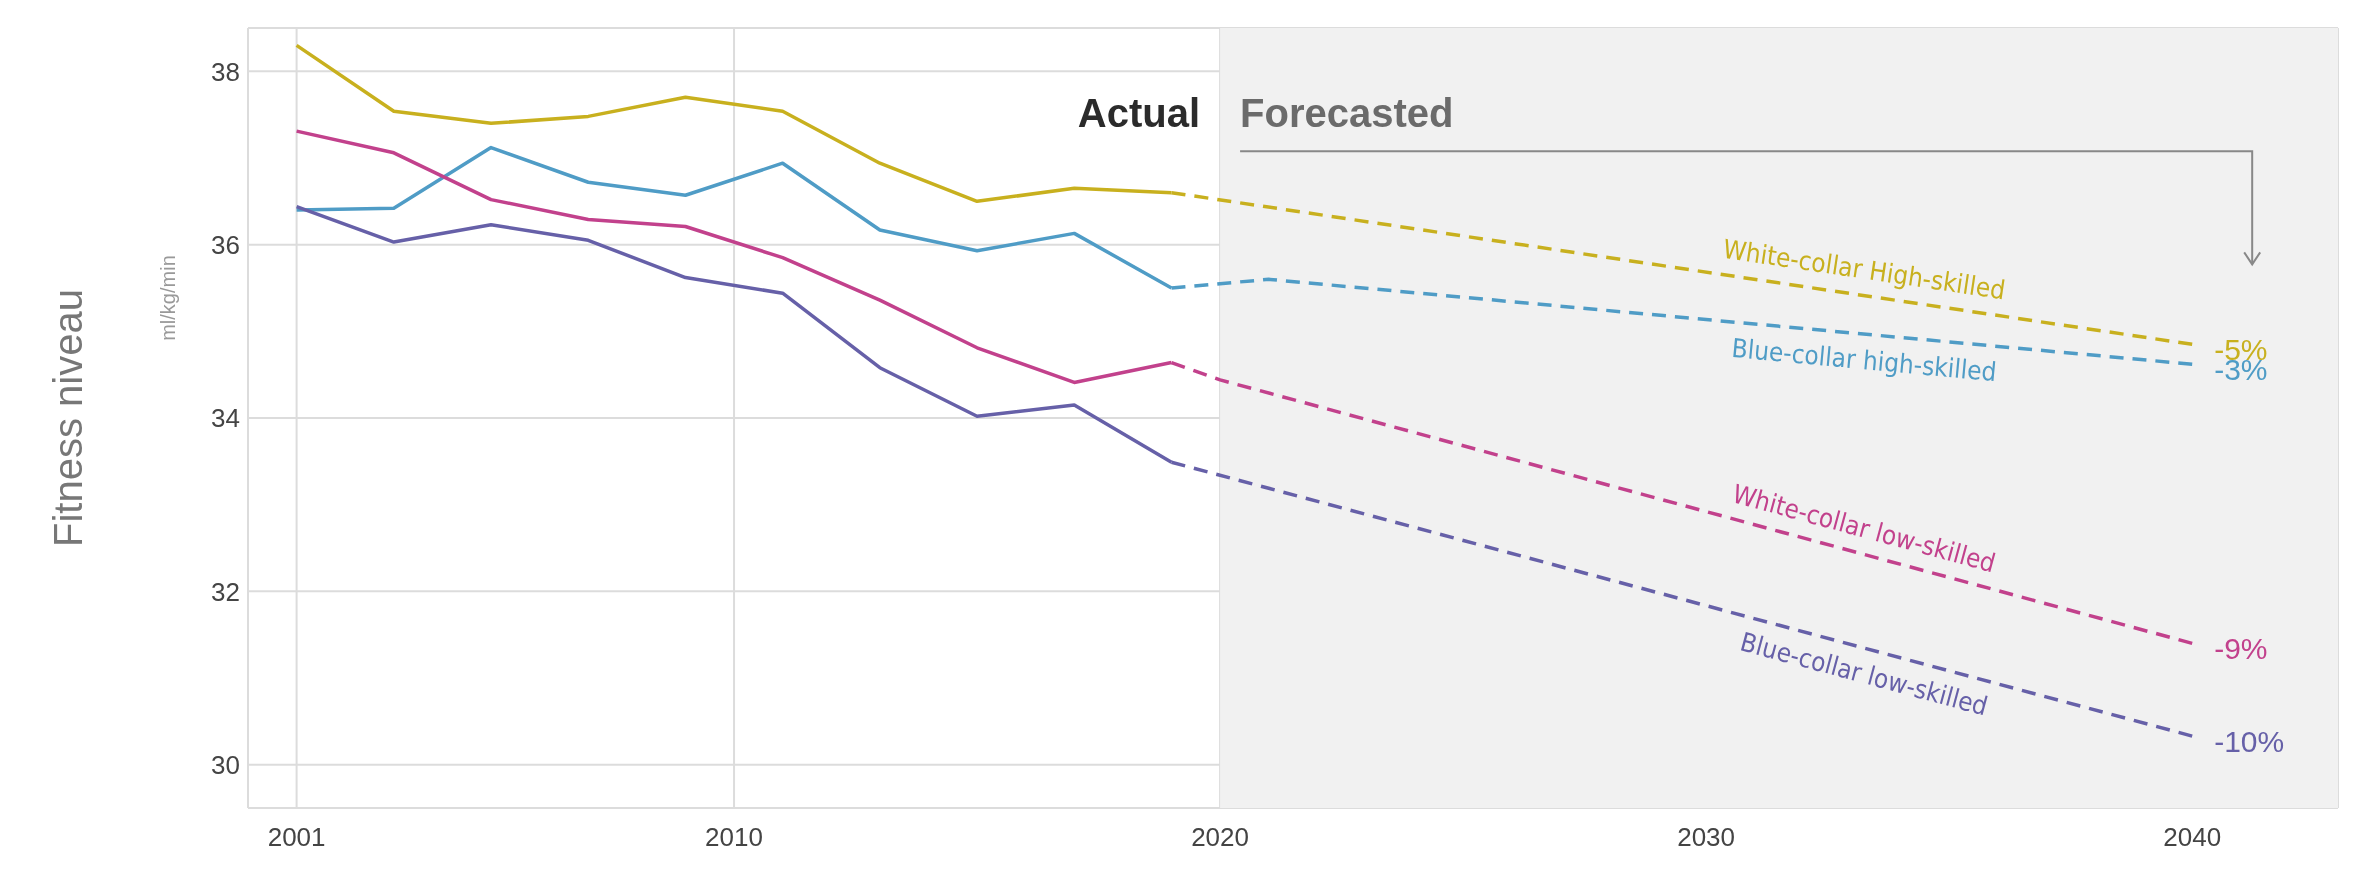 Image resolution: width=2367 pixels, height=876 pixels. Describe the element at coordinates (1139, 113) in the screenshot. I see `annotation: Actual` at that location.